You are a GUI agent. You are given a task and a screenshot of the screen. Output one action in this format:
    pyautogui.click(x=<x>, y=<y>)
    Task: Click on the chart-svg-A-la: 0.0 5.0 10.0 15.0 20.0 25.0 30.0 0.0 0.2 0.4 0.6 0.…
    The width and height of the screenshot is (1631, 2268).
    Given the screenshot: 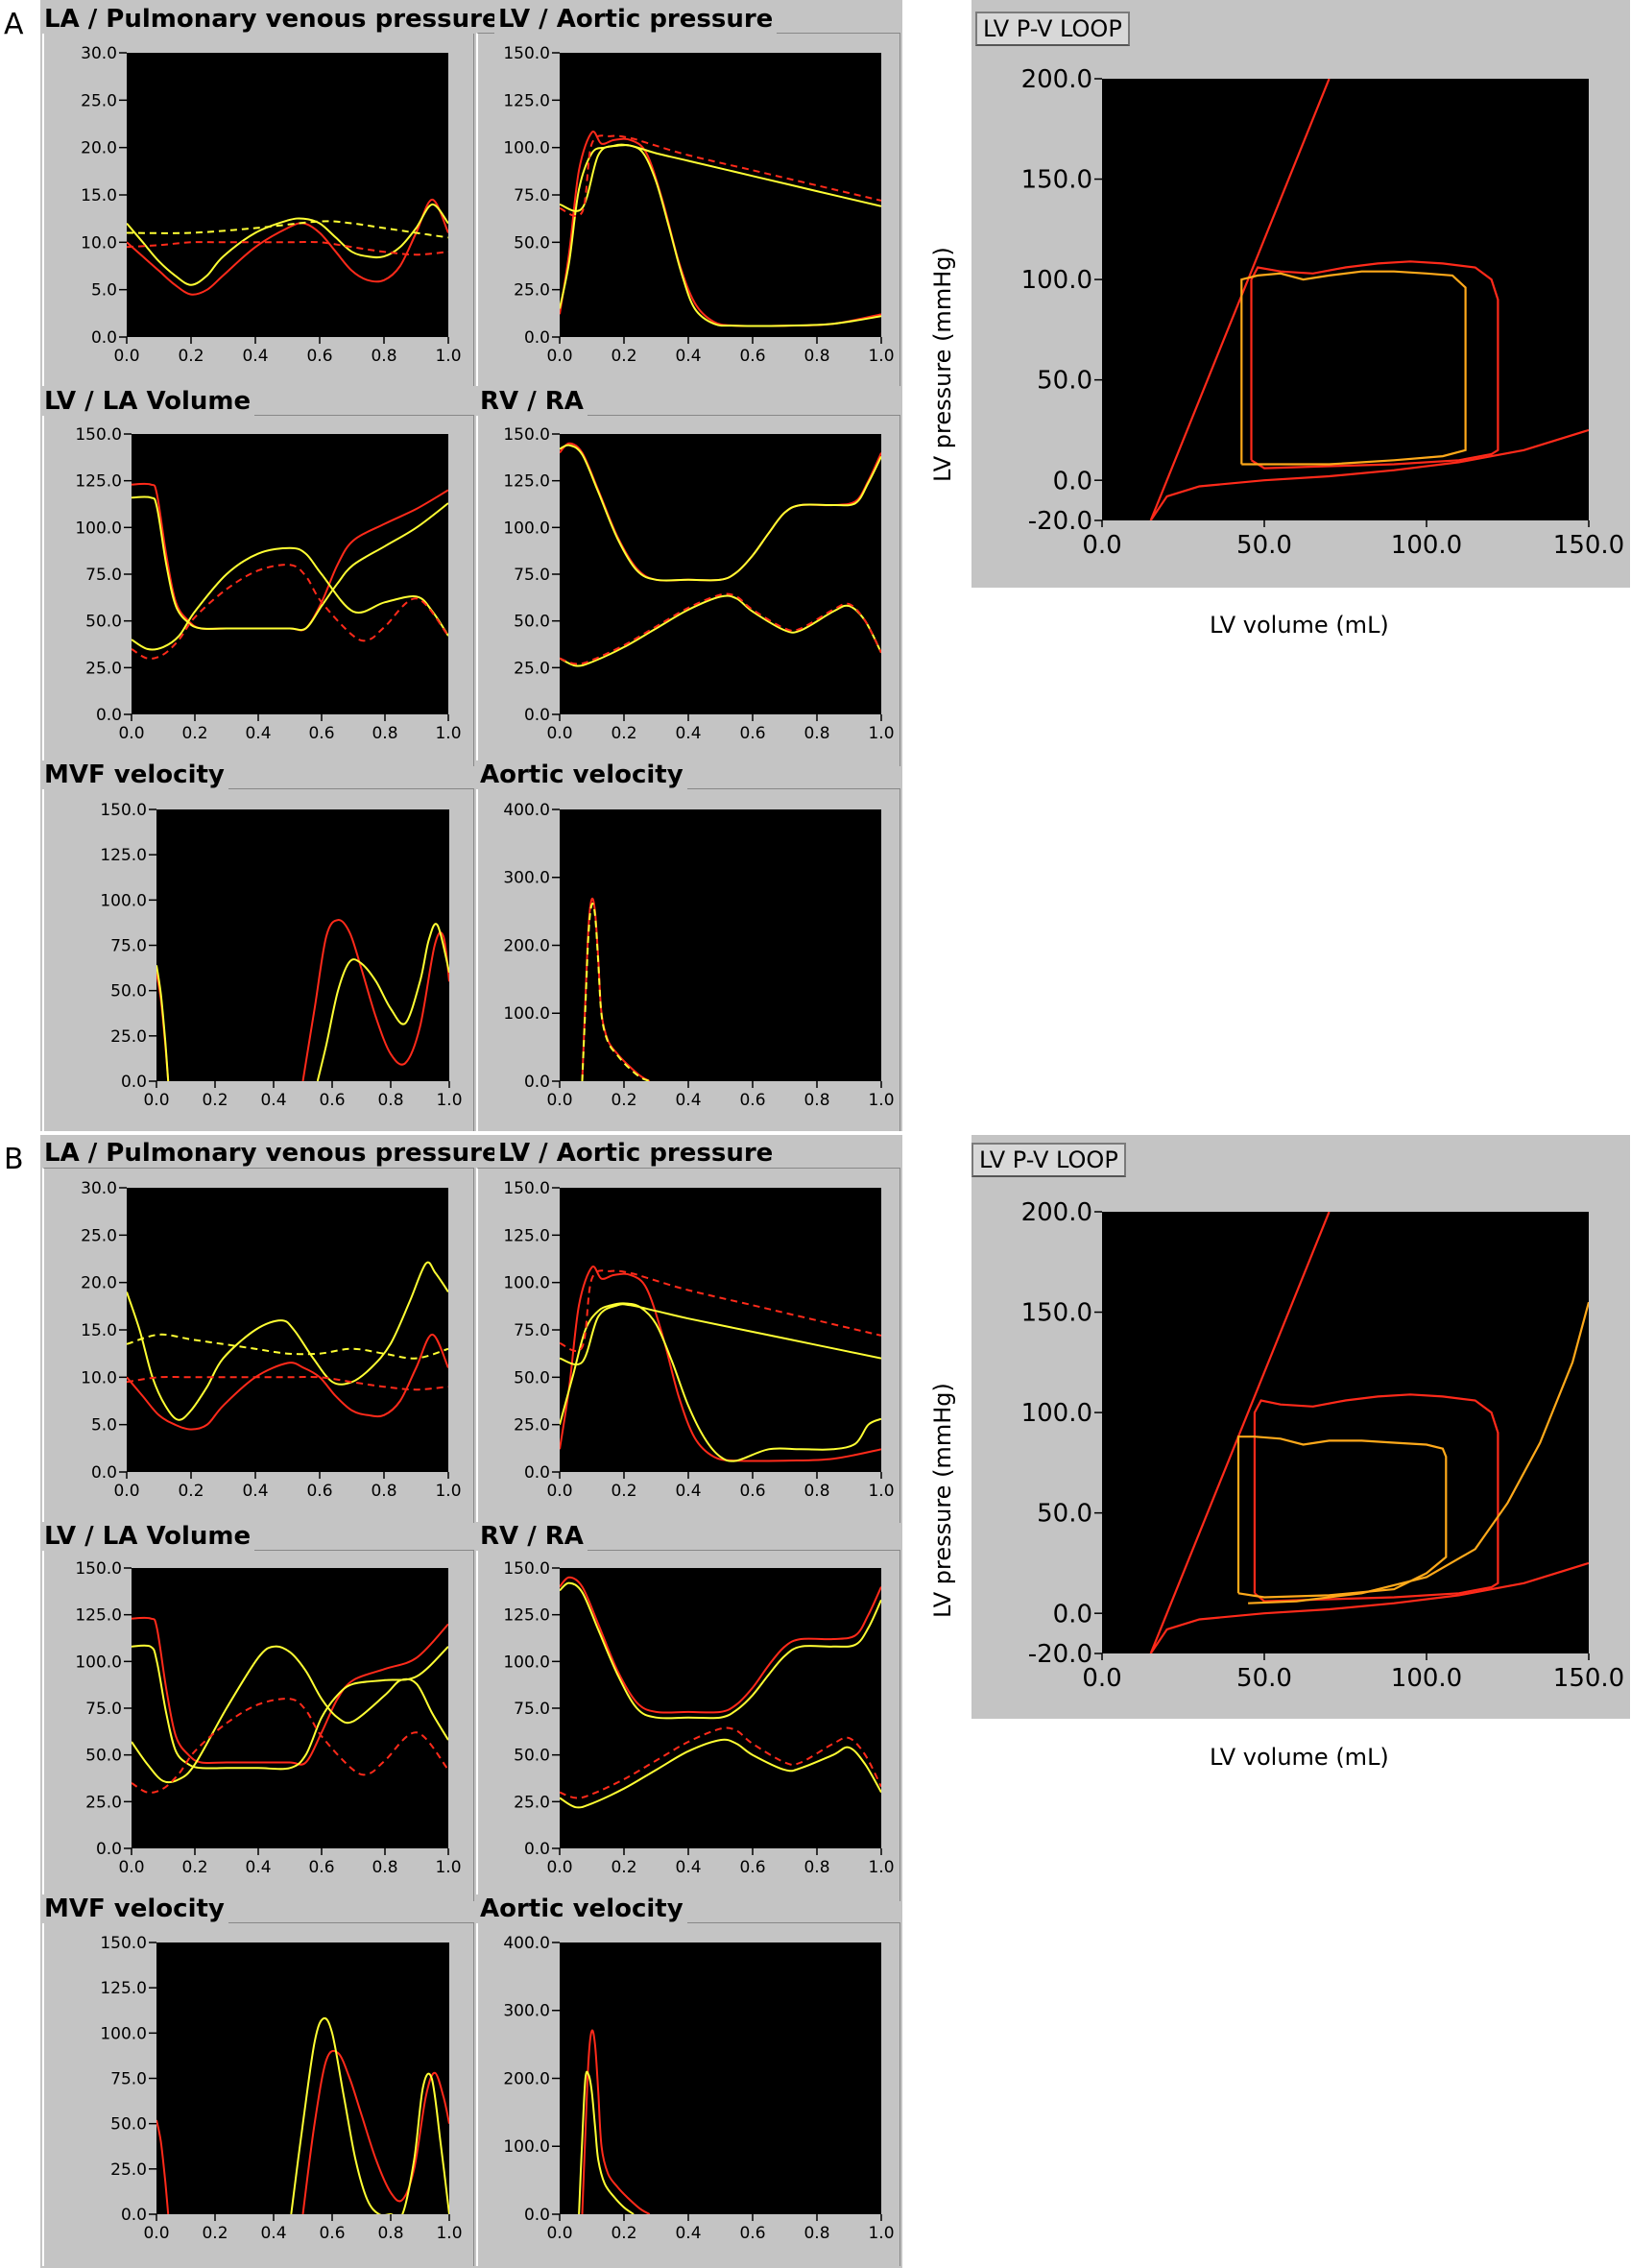 What is the action you would take?
    pyautogui.click(x=271, y=205)
    